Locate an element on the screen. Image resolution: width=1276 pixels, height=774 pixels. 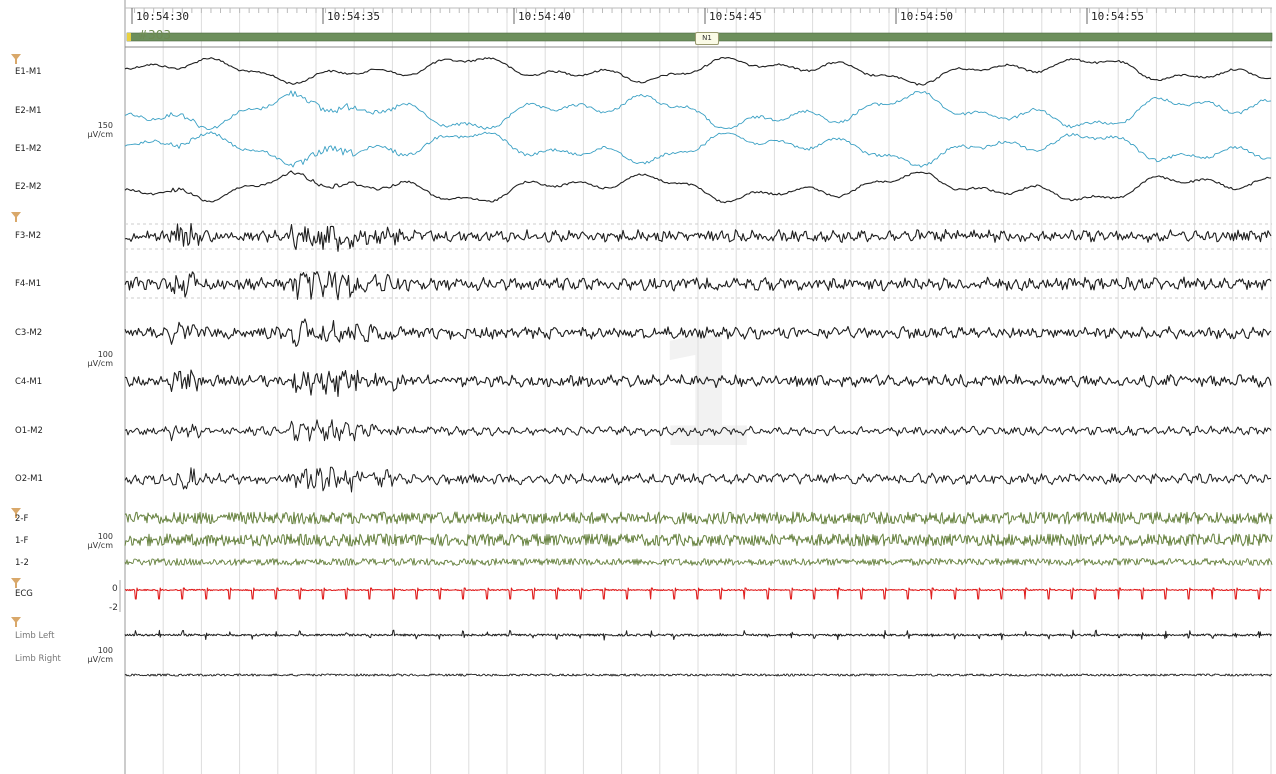
channel-label-c4-m1: C4-M1 is located at coordinates (29, 382).